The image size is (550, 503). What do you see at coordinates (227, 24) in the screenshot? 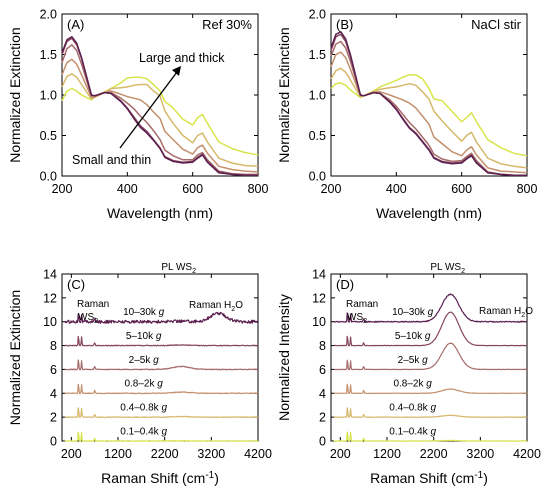
I see `legend-text: Ref 30%` at bounding box center [227, 24].